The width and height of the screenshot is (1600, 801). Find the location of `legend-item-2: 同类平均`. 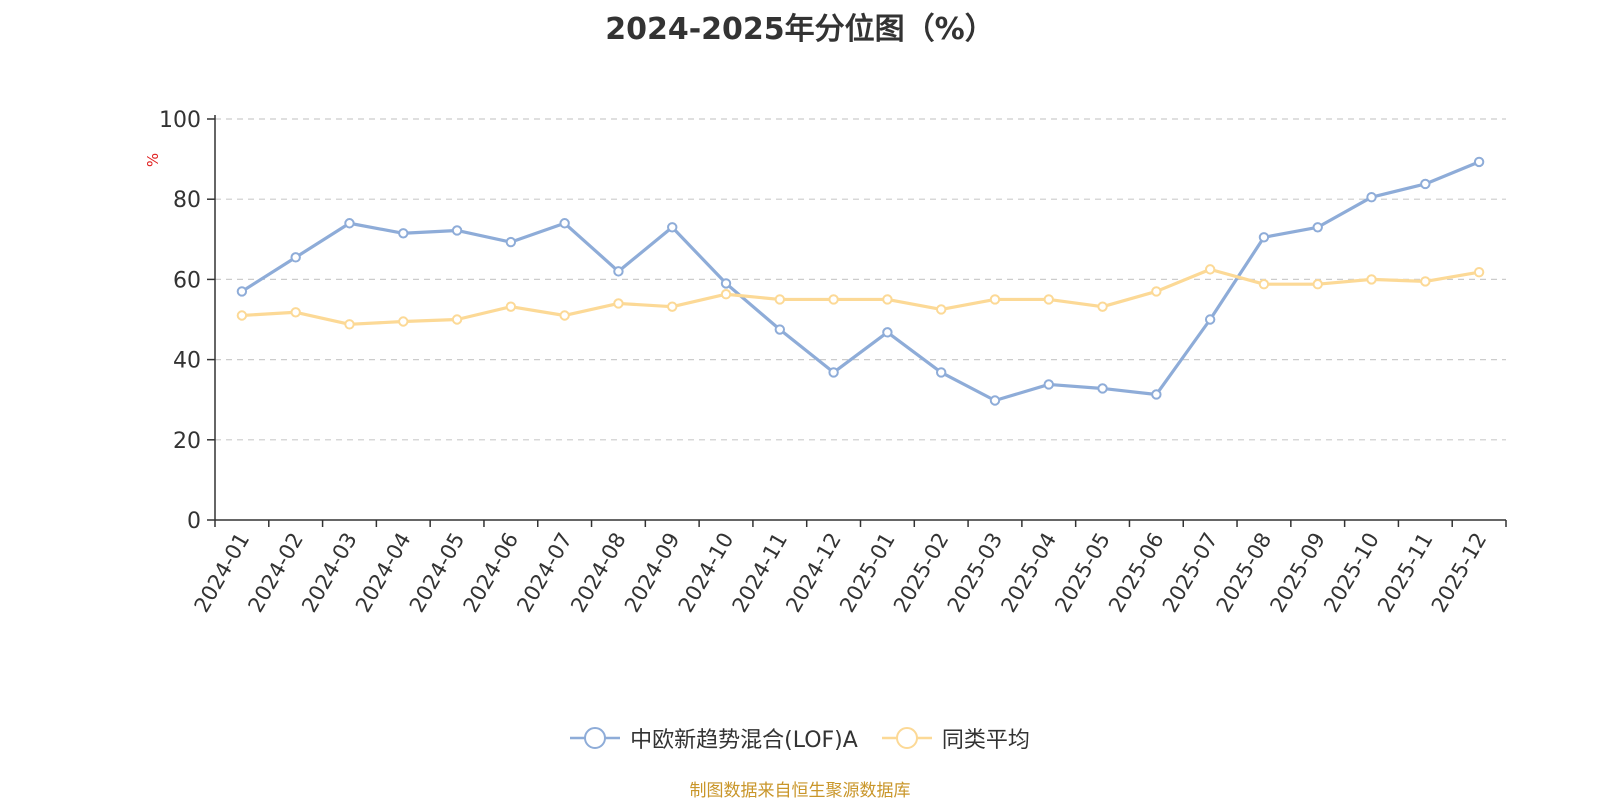

legend-item-2: 同类平均 is located at coordinates (955, 738).